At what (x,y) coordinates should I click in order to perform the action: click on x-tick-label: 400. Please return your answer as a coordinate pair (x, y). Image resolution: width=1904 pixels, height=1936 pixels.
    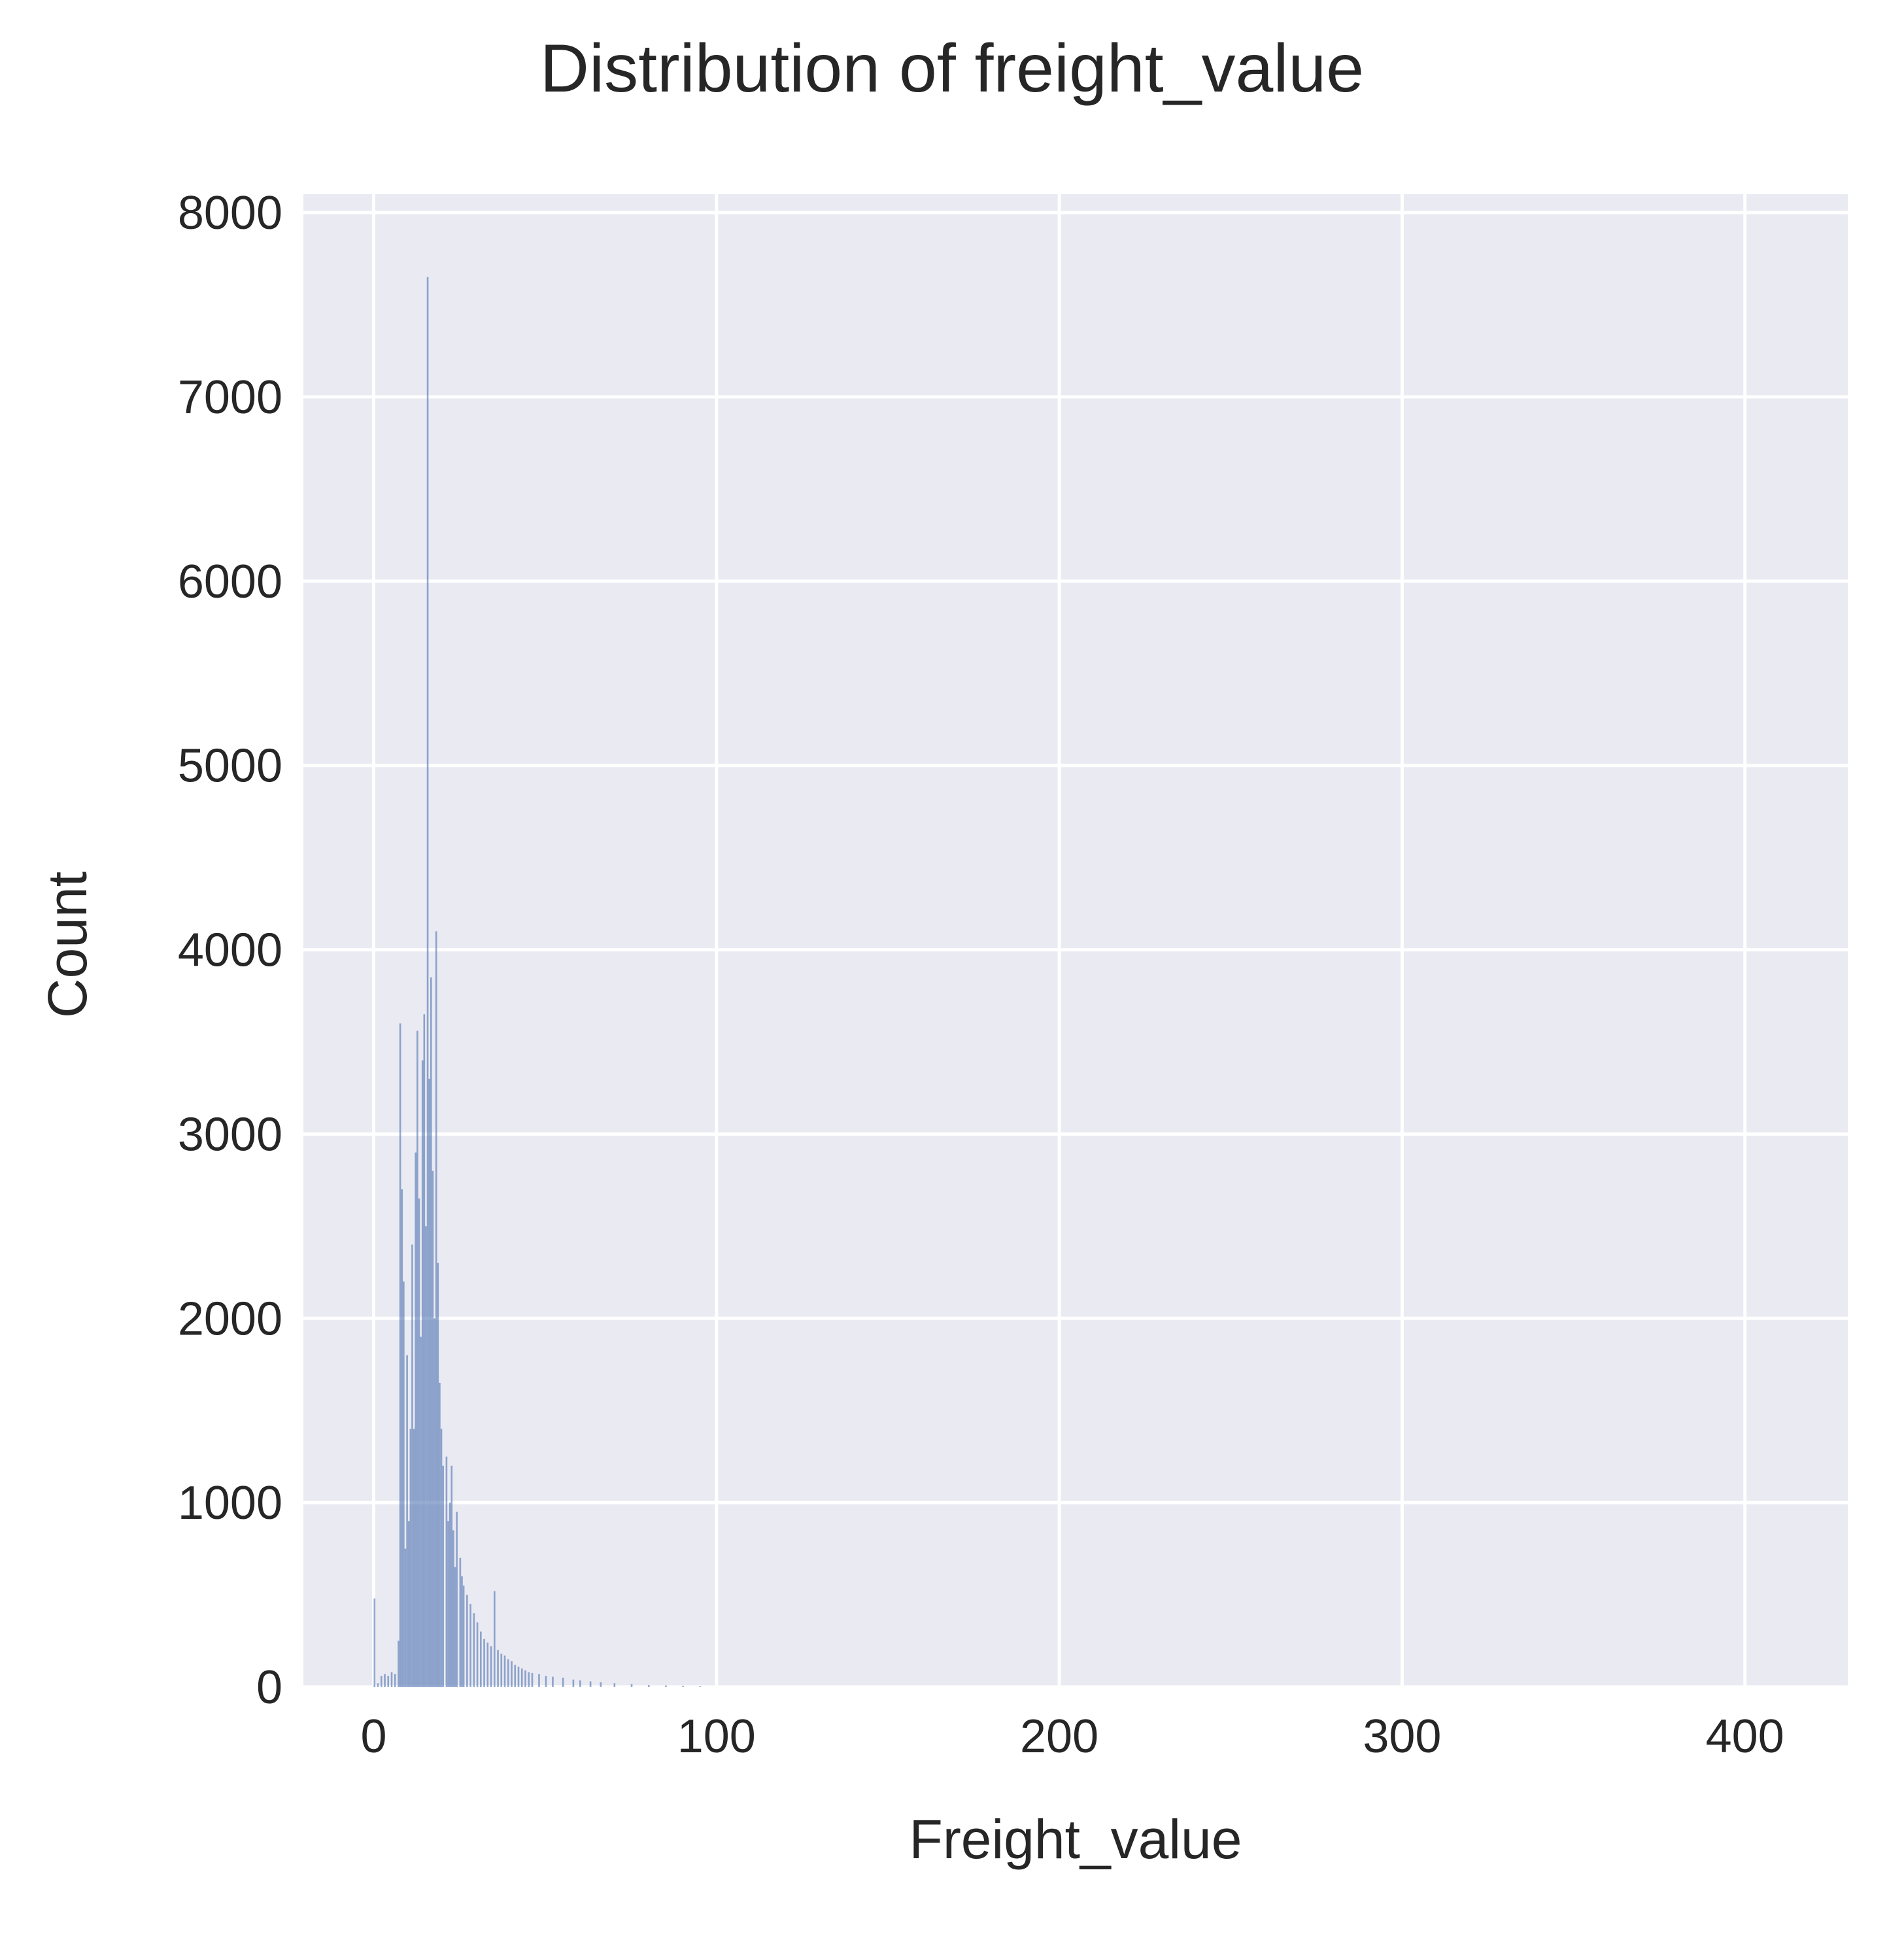
    Looking at the image, I should click on (1745, 1736).